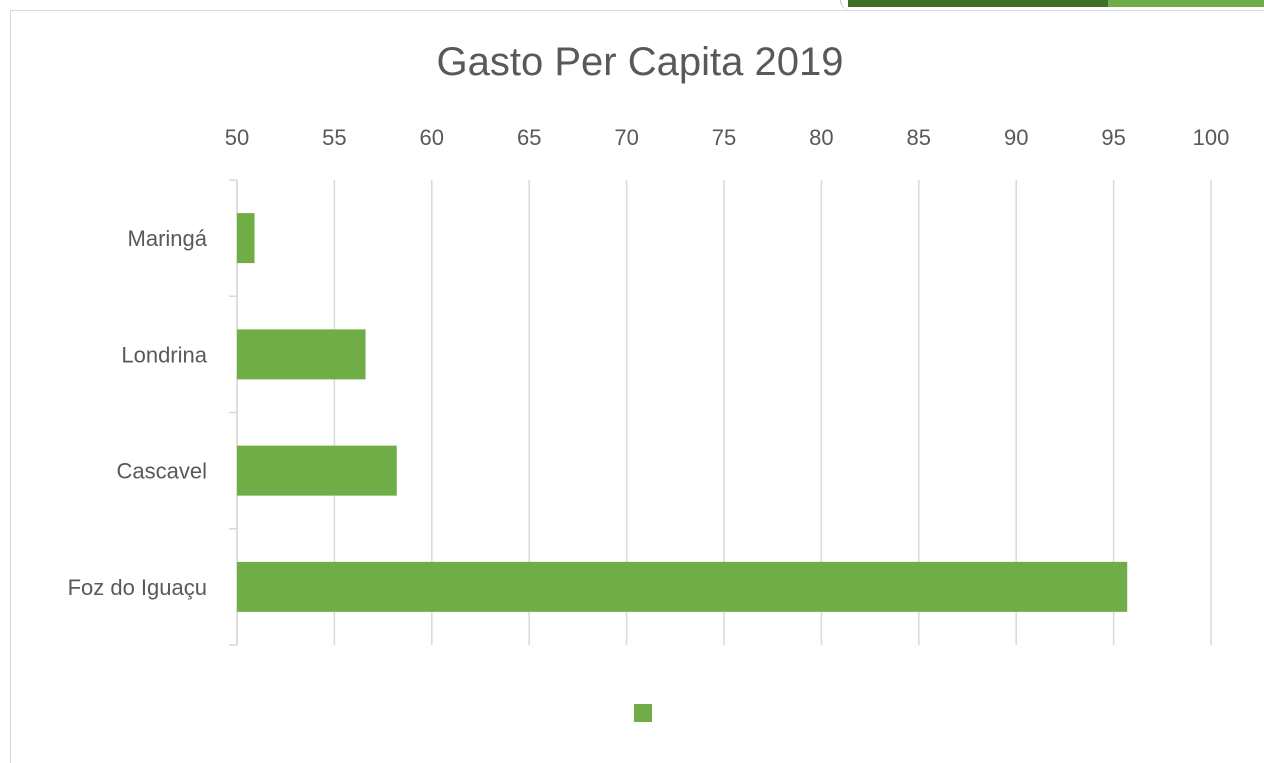 The height and width of the screenshot is (763, 1264). Describe the element at coordinates (137, 587) in the screenshot. I see `category-label-3: Foz do Iguaçu` at that location.